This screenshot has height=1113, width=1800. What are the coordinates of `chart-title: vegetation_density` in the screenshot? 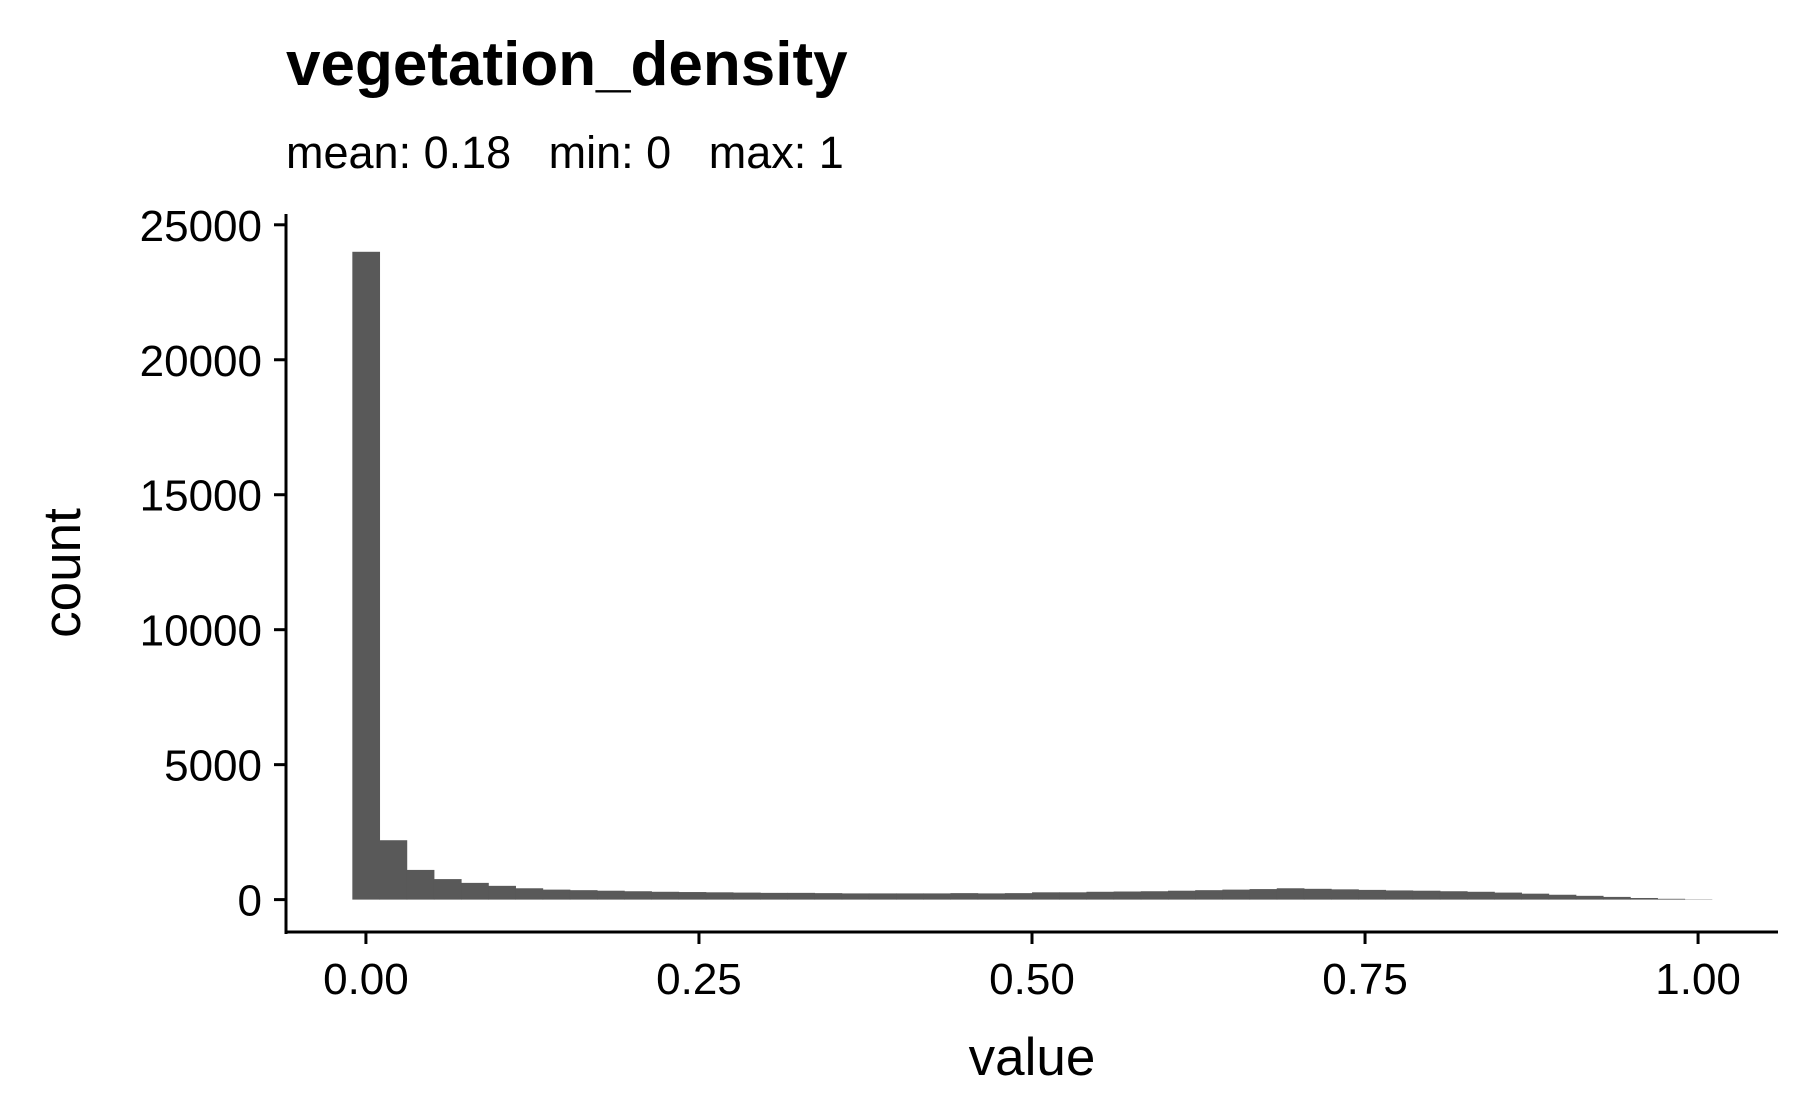 It's located at (567, 64).